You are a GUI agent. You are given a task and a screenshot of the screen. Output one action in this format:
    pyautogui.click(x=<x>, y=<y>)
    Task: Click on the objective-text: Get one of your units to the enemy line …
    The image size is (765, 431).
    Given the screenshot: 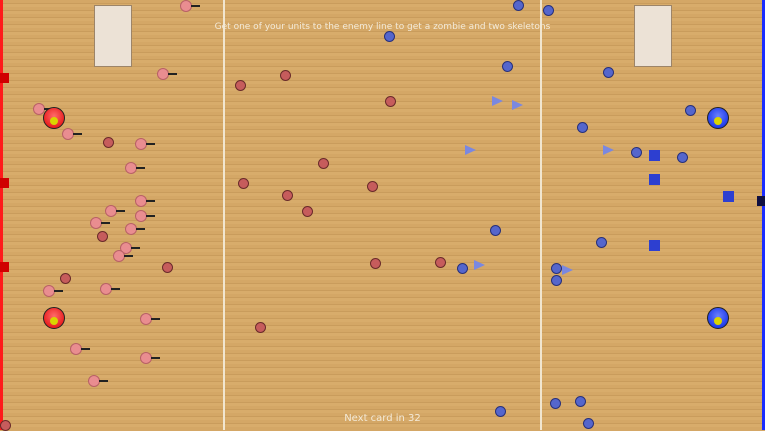 What is the action you would take?
    pyautogui.click(x=382, y=27)
    